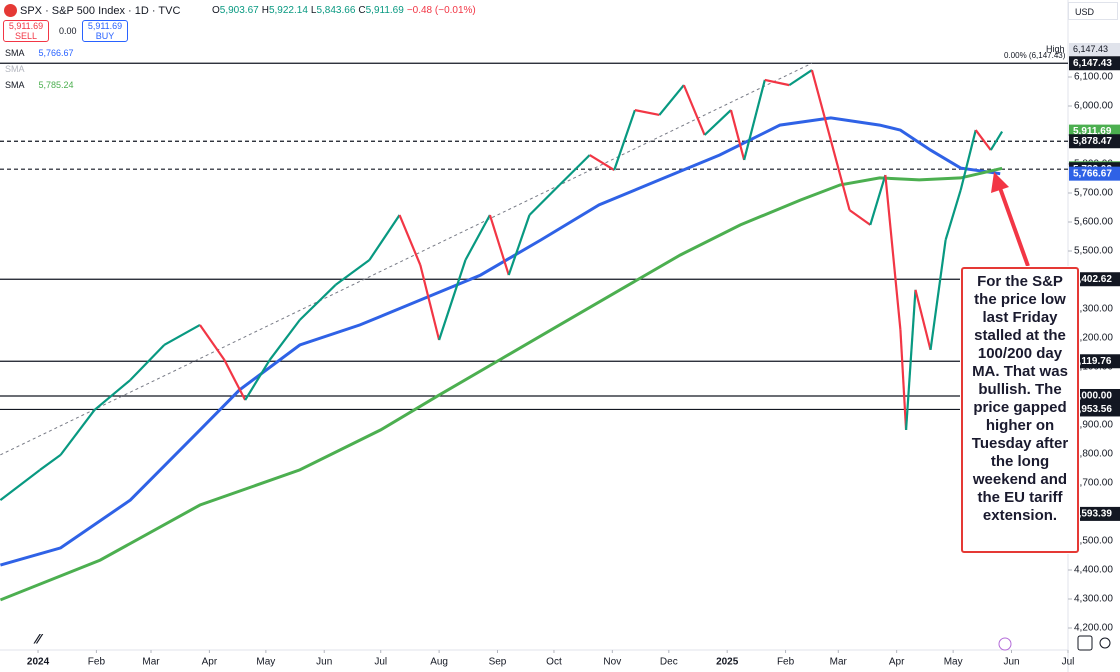 The image size is (1120, 672). Describe the element at coordinates (239, 10) in the screenshot. I see `ohlc-value: 5,903.67` at that location.